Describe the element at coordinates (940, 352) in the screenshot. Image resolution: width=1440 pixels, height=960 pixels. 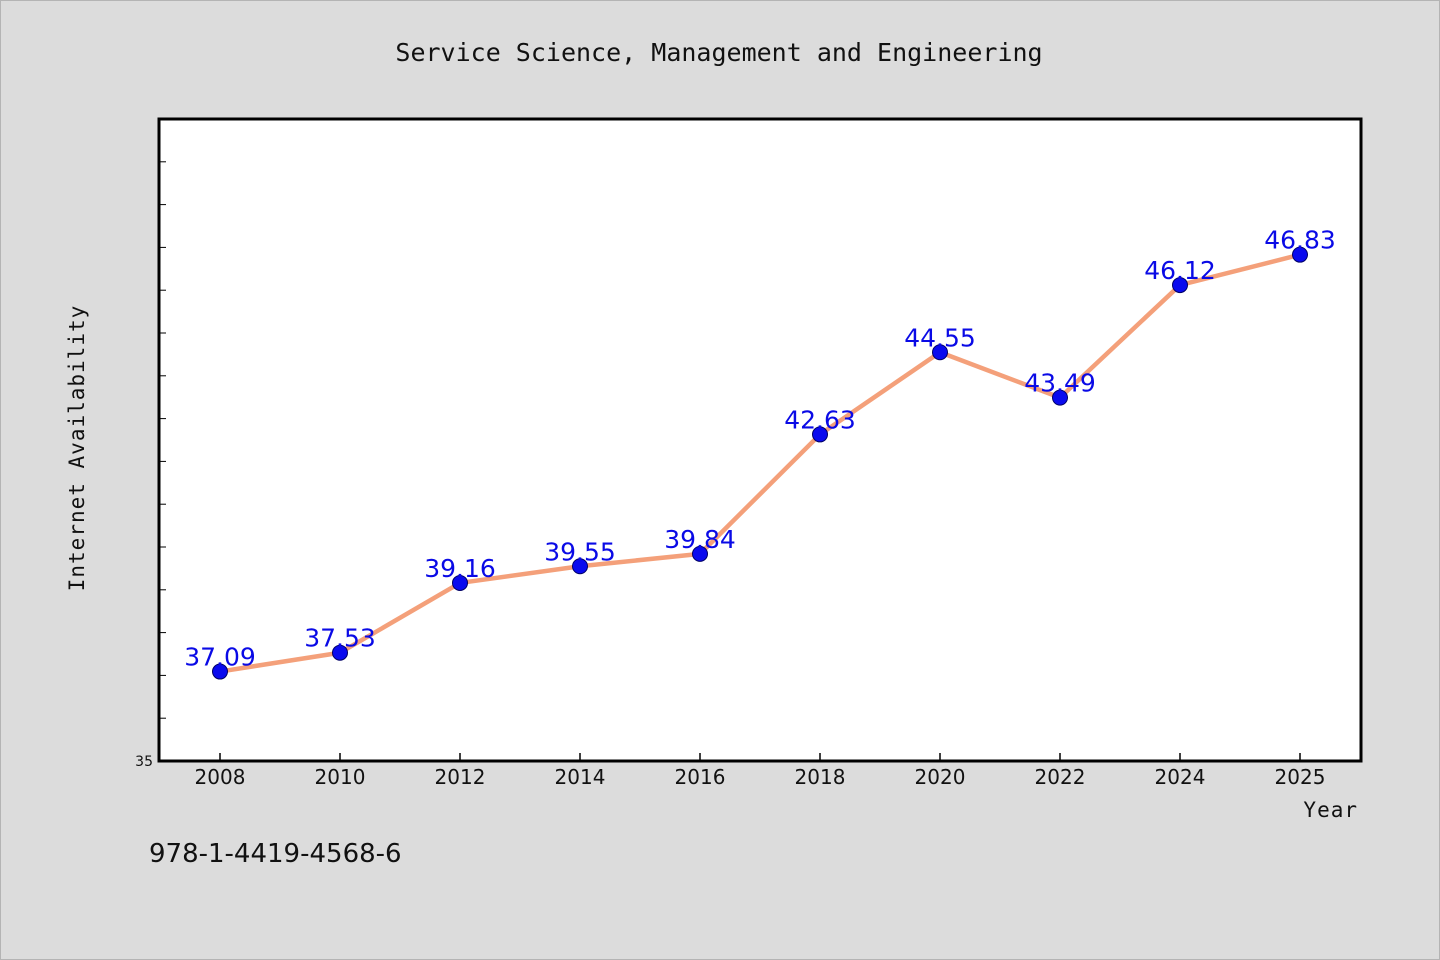
I see `data-point-2020` at that location.